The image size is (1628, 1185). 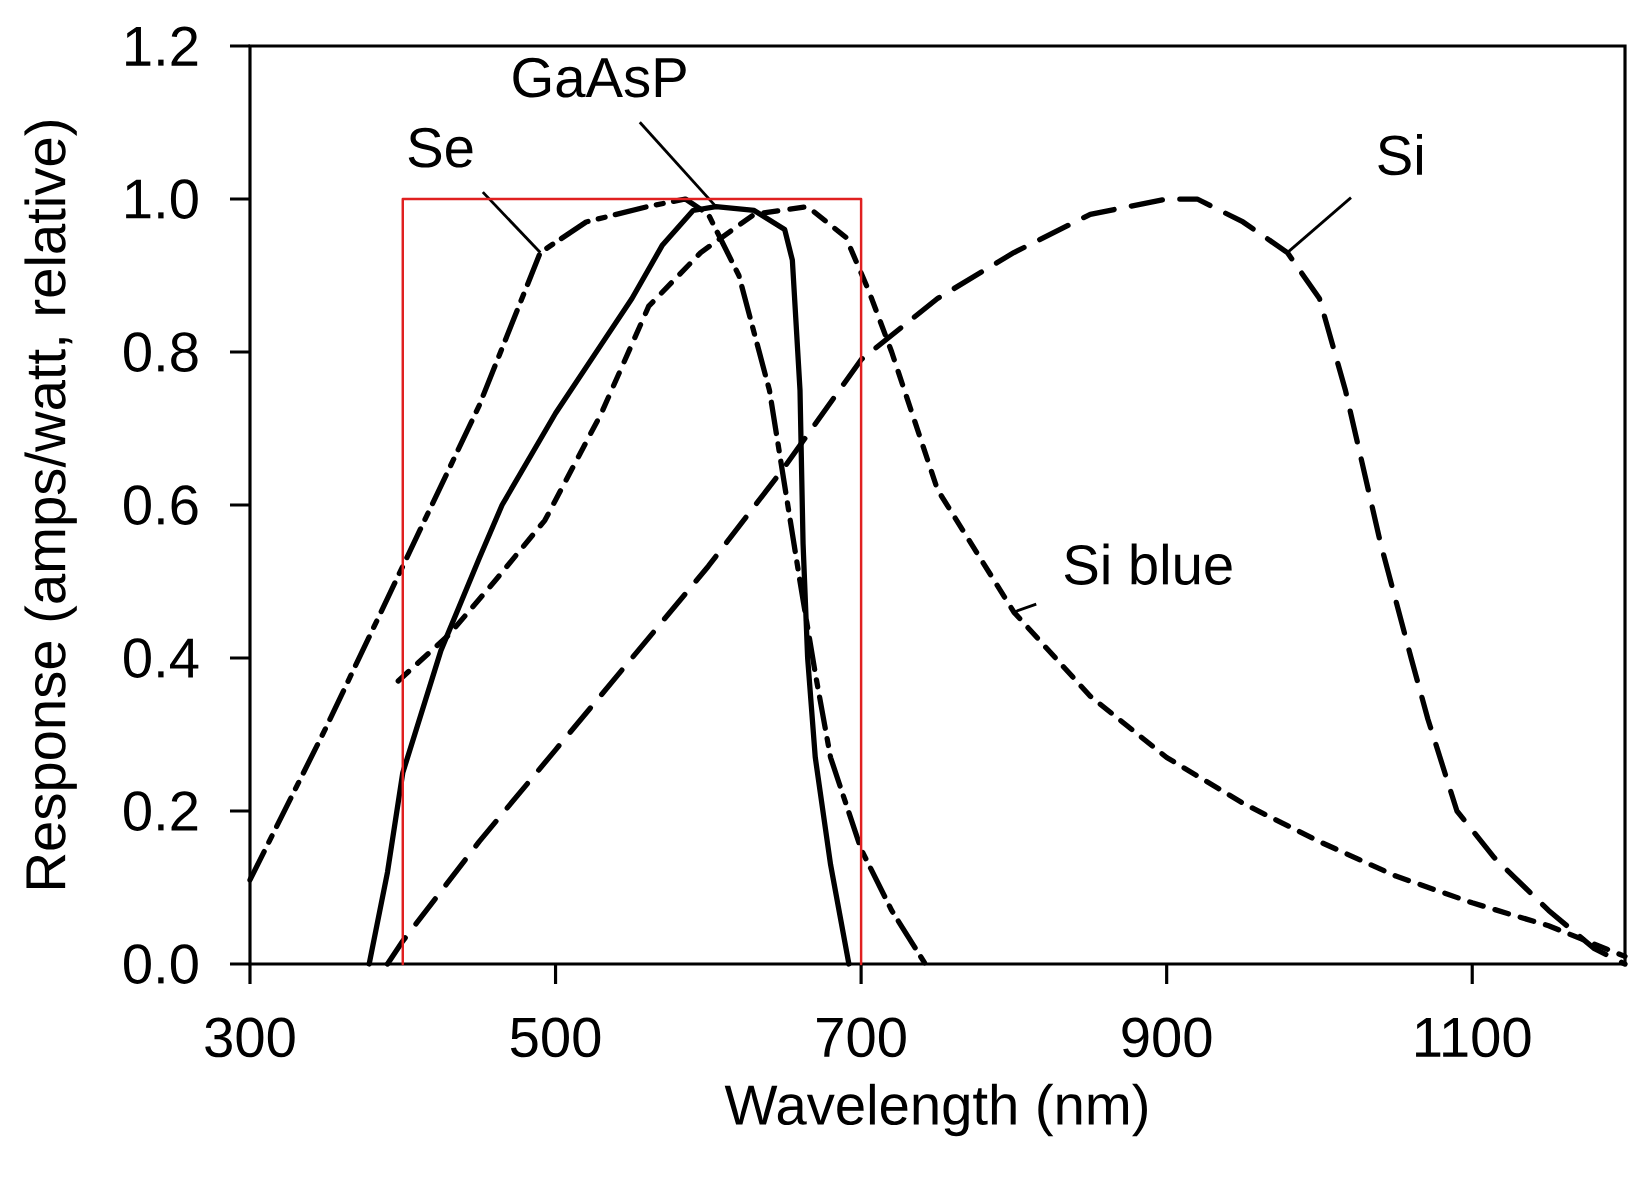 I want to click on series-label: Si blue, so click(x=1148, y=564).